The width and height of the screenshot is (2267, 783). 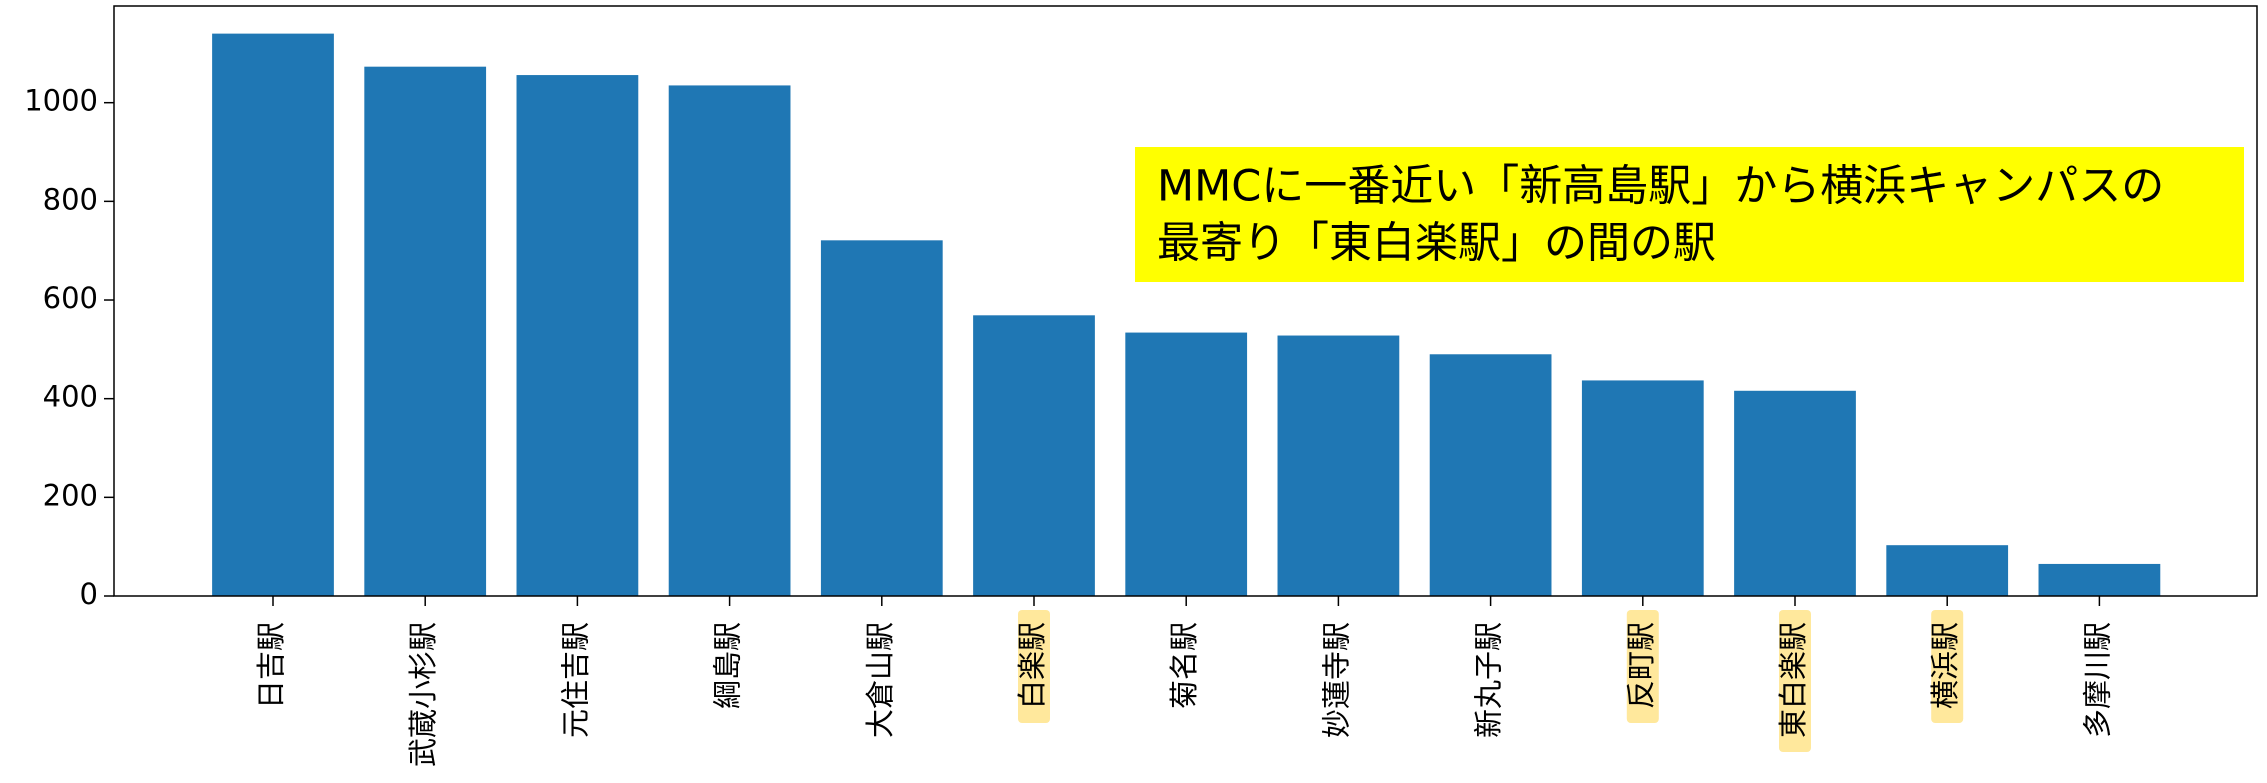 I want to click on annotation-line: 最寄り「東白楽駅」の間の駅, so click(x=1436, y=244).